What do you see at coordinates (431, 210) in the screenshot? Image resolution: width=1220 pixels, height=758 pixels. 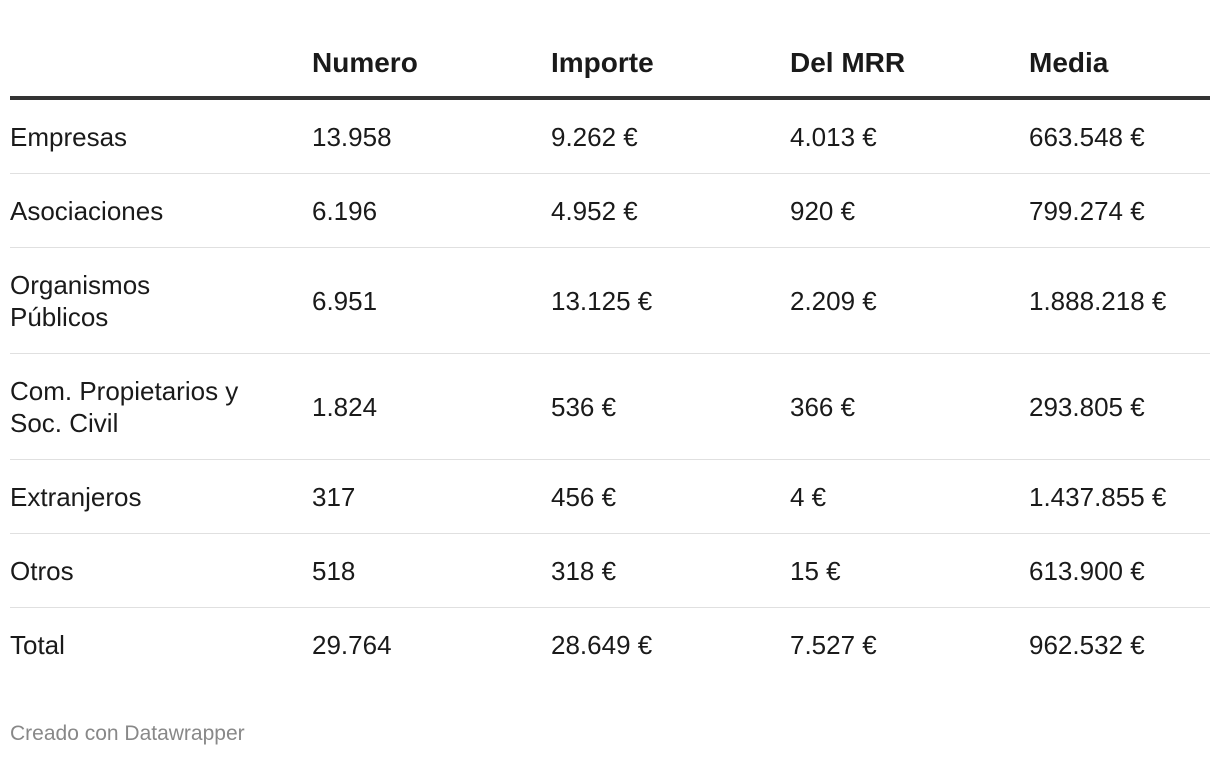 I see `cell-numero: 6.196` at bounding box center [431, 210].